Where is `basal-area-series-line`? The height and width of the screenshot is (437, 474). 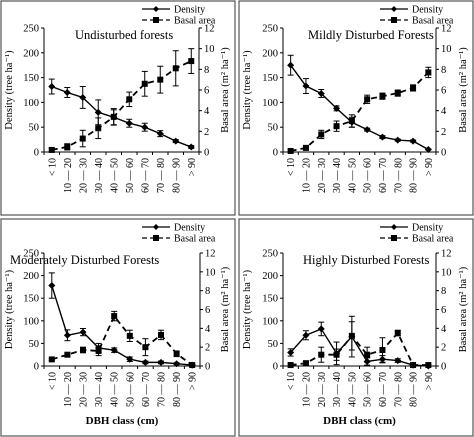 basal-area-series-line is located at coordinates (359, 348).